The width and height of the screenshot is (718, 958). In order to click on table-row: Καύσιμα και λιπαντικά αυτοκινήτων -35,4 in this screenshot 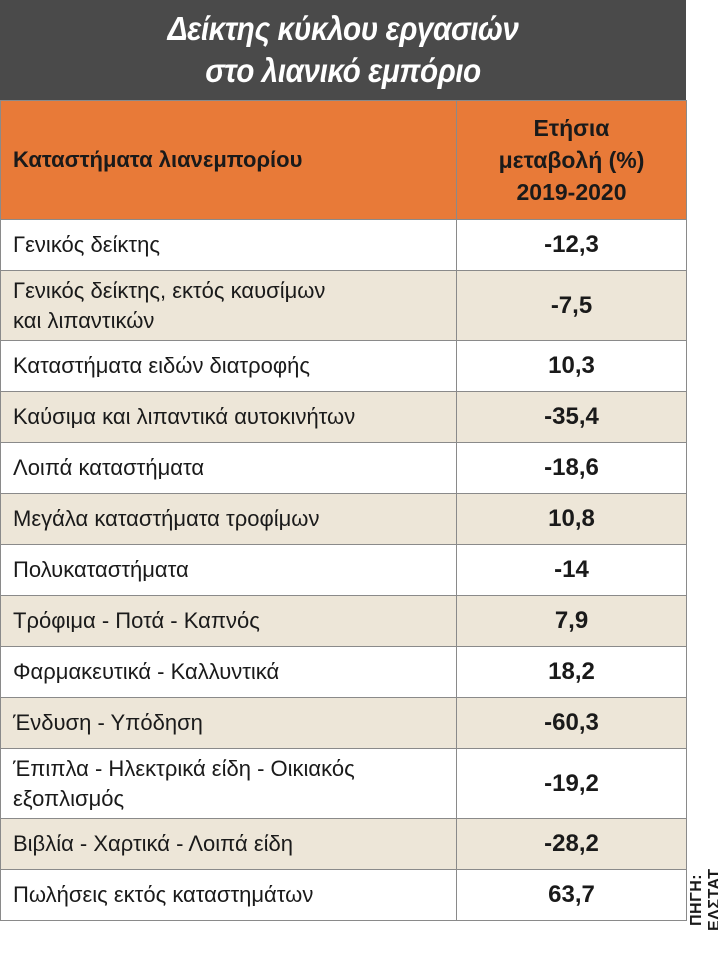, I will do `click(343, 417)`.